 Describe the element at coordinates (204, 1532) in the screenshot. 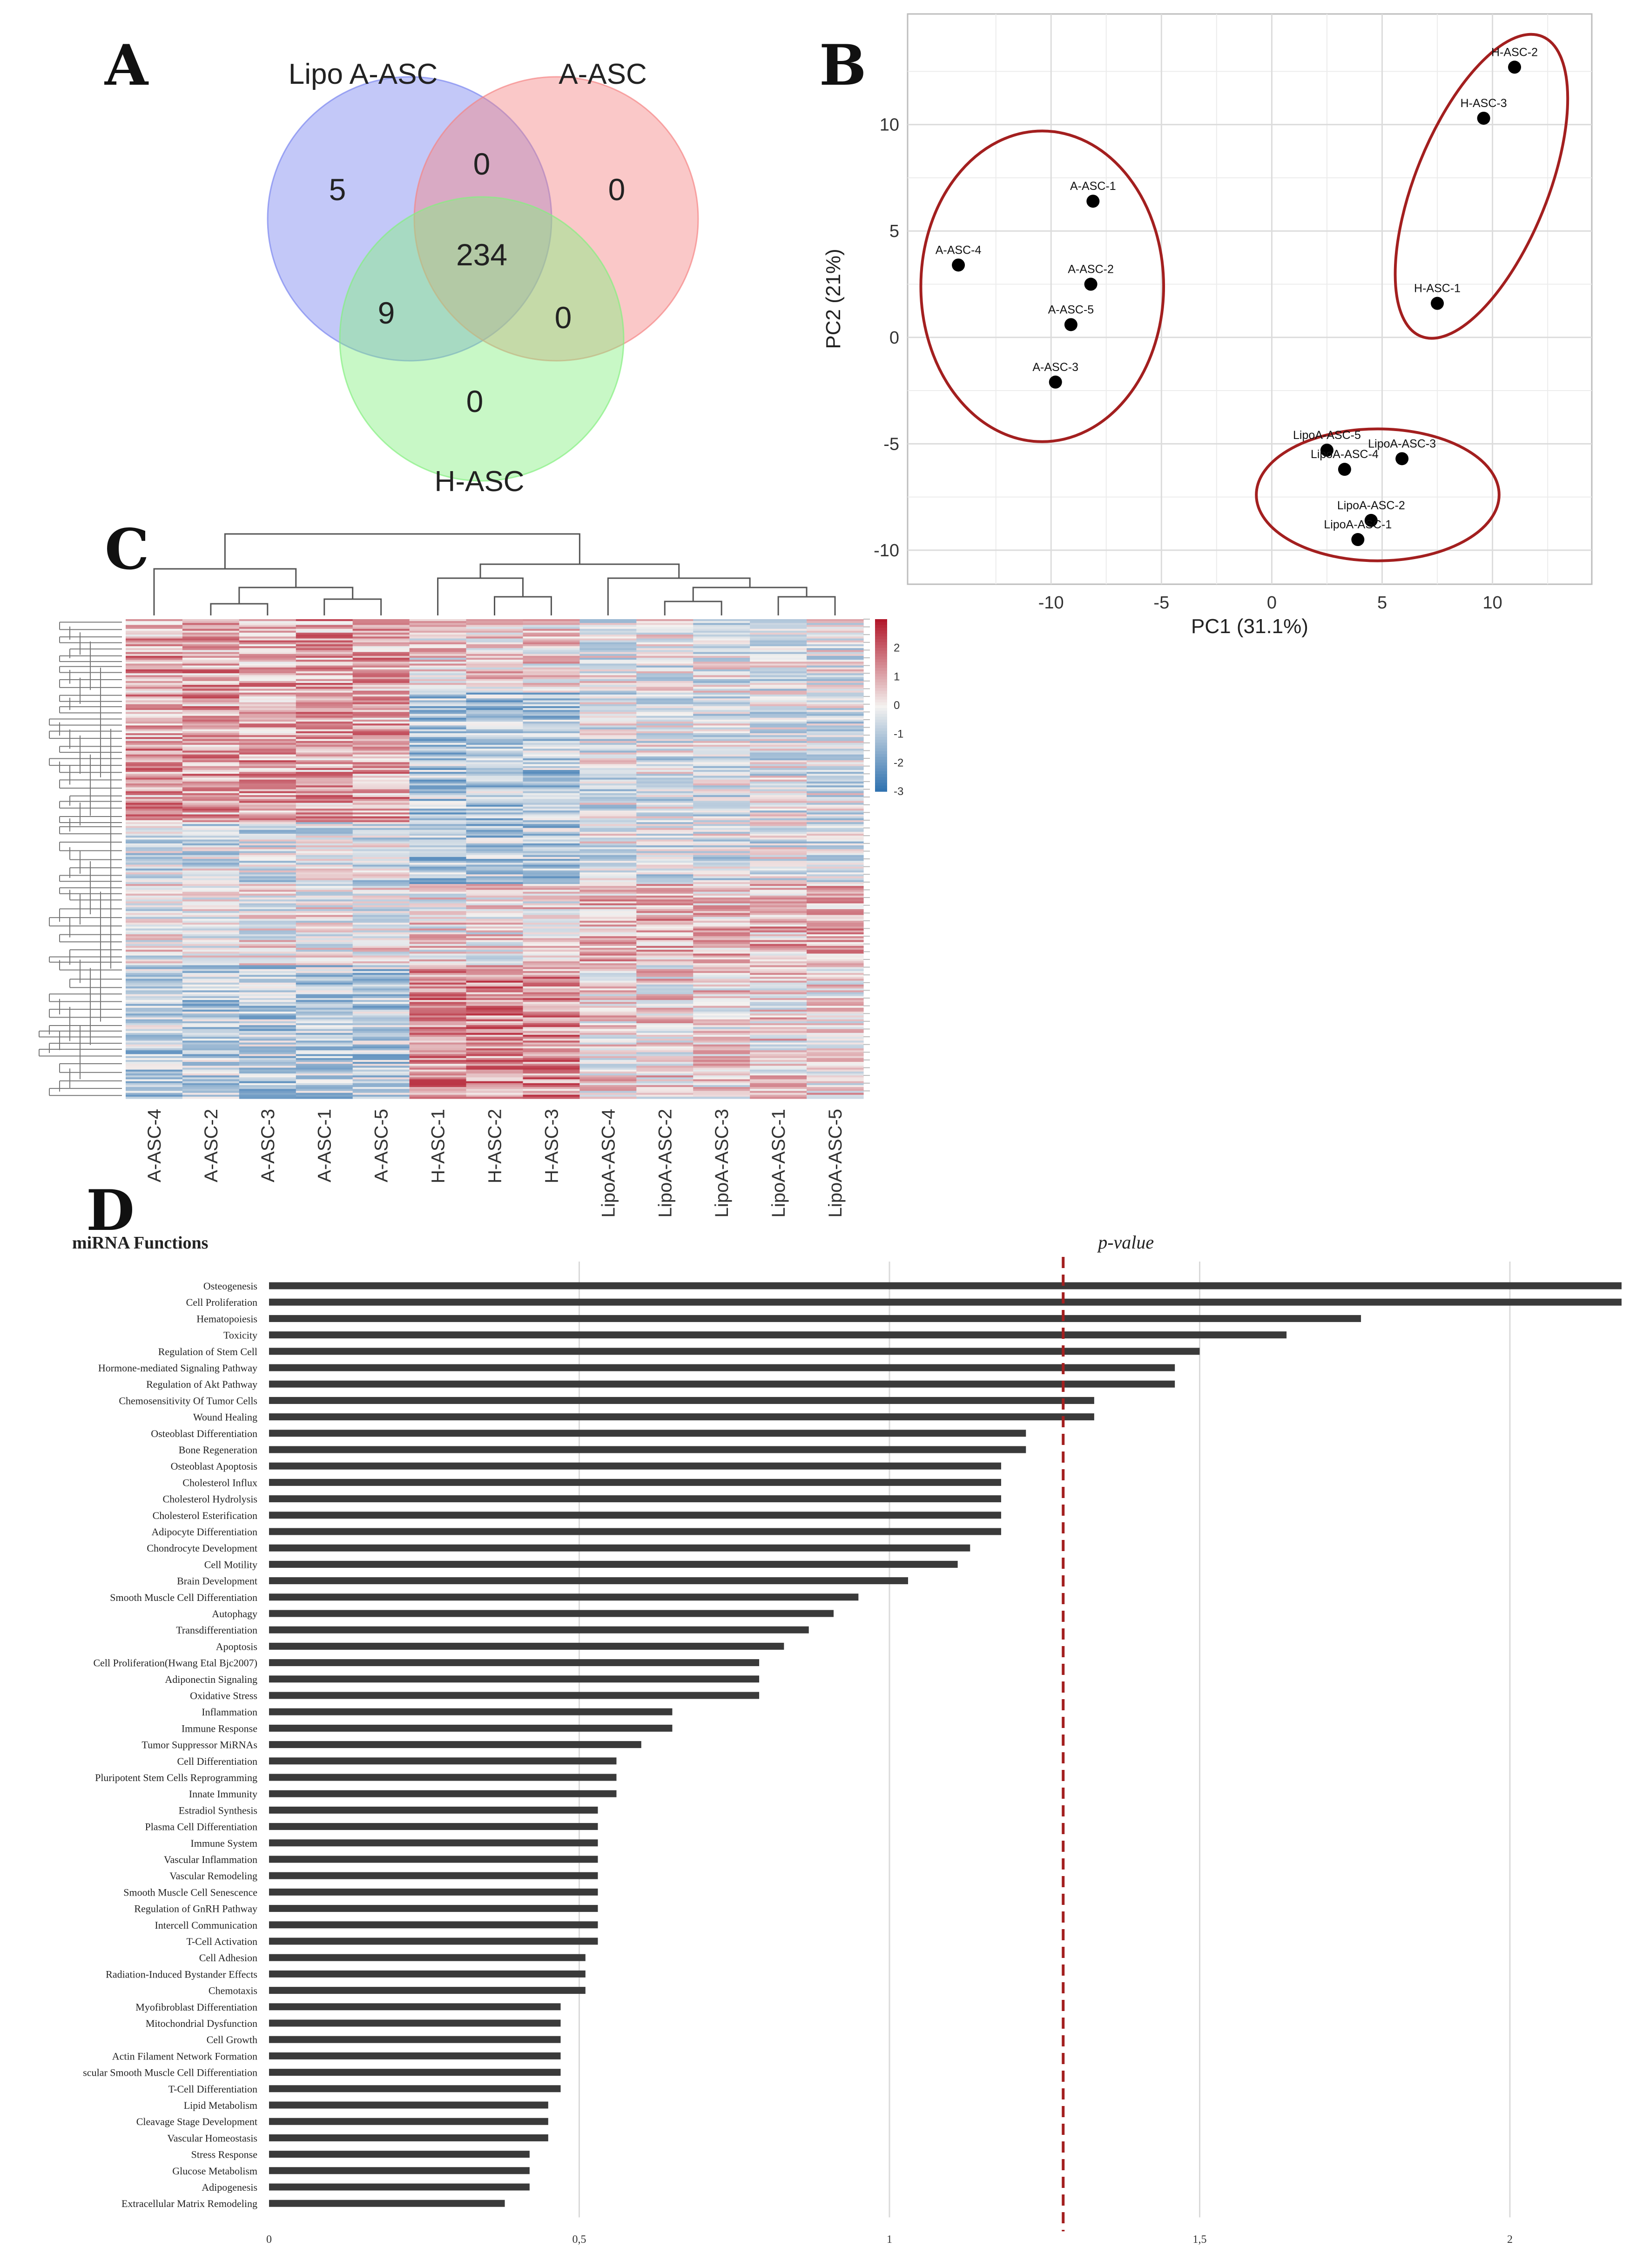

I see `bar-category-label: Adipocyte Differentiation` at that location.